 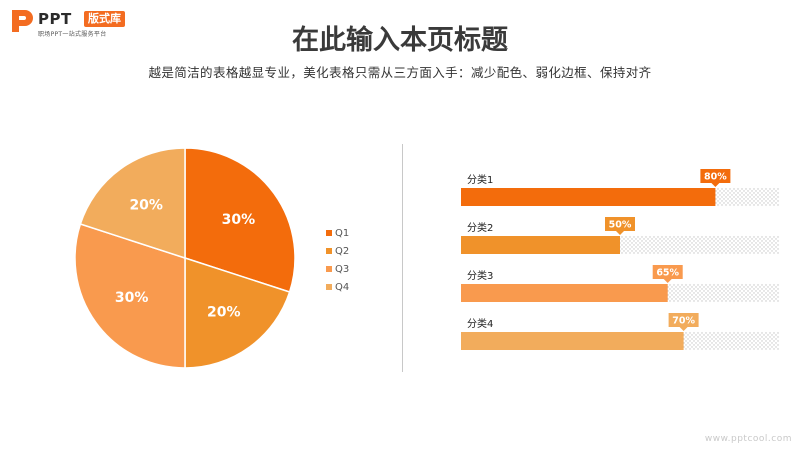 What do you see at coordinates (342, 233) in the screenshot?
I see `legend-label: Q1` at bounding box center [342, 233].